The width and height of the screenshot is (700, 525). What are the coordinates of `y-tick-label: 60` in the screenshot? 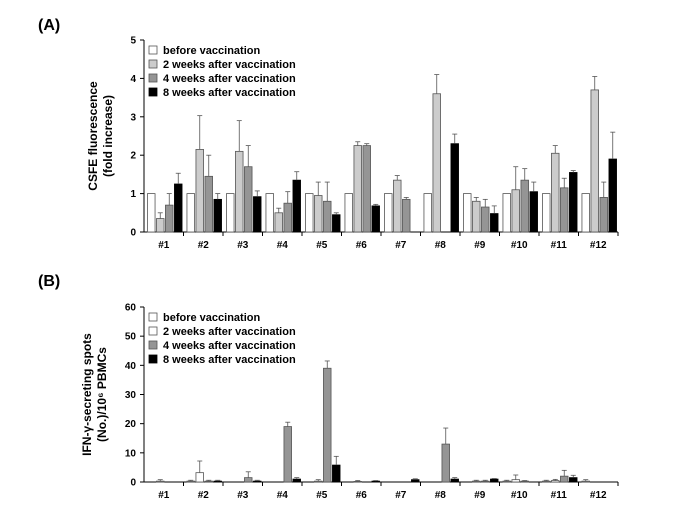 It's located at (131, 308).